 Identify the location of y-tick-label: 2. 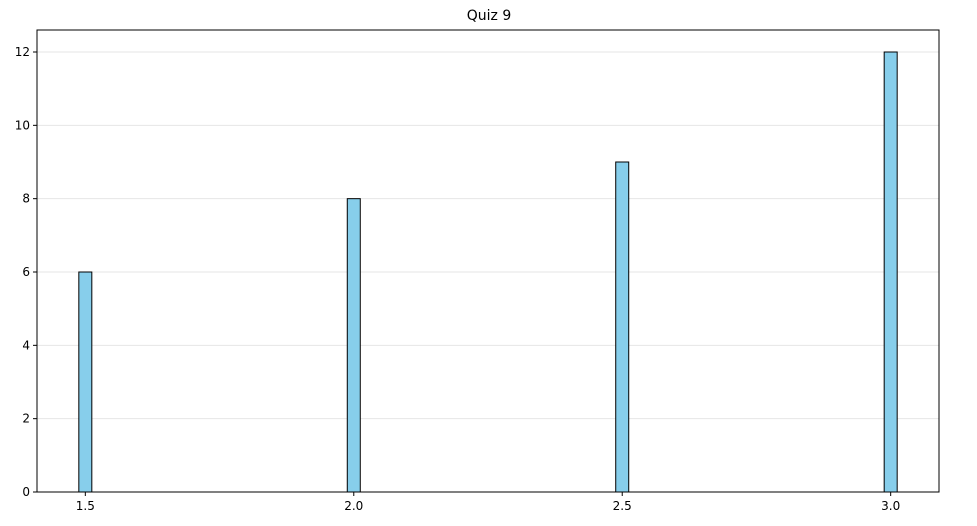
(26, 419).